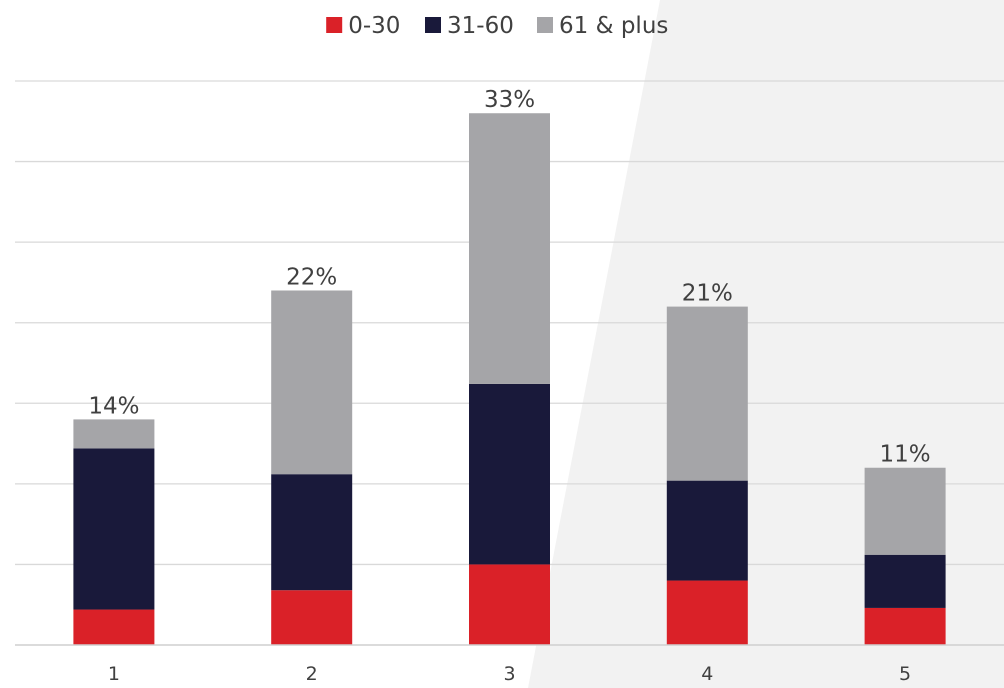 Image resolution: width=1004 pixels, height=688 pixels. Describe the element at coordinates (509, 100) in the screenshot. I see `data-label-category-3: 33%` at that location.